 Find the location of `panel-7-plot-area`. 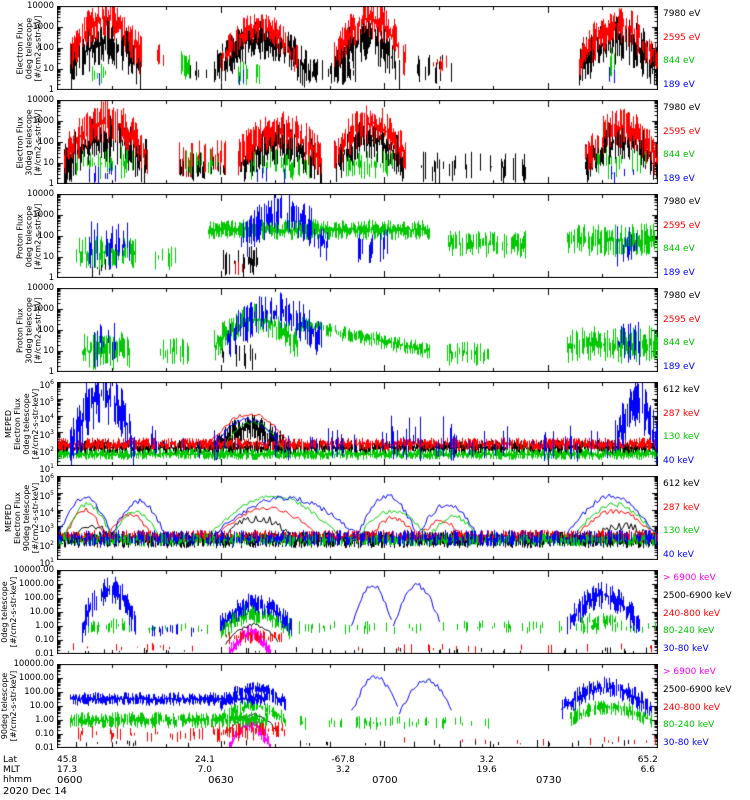

panel-7-plot-area is located at coordinates (357, 612).